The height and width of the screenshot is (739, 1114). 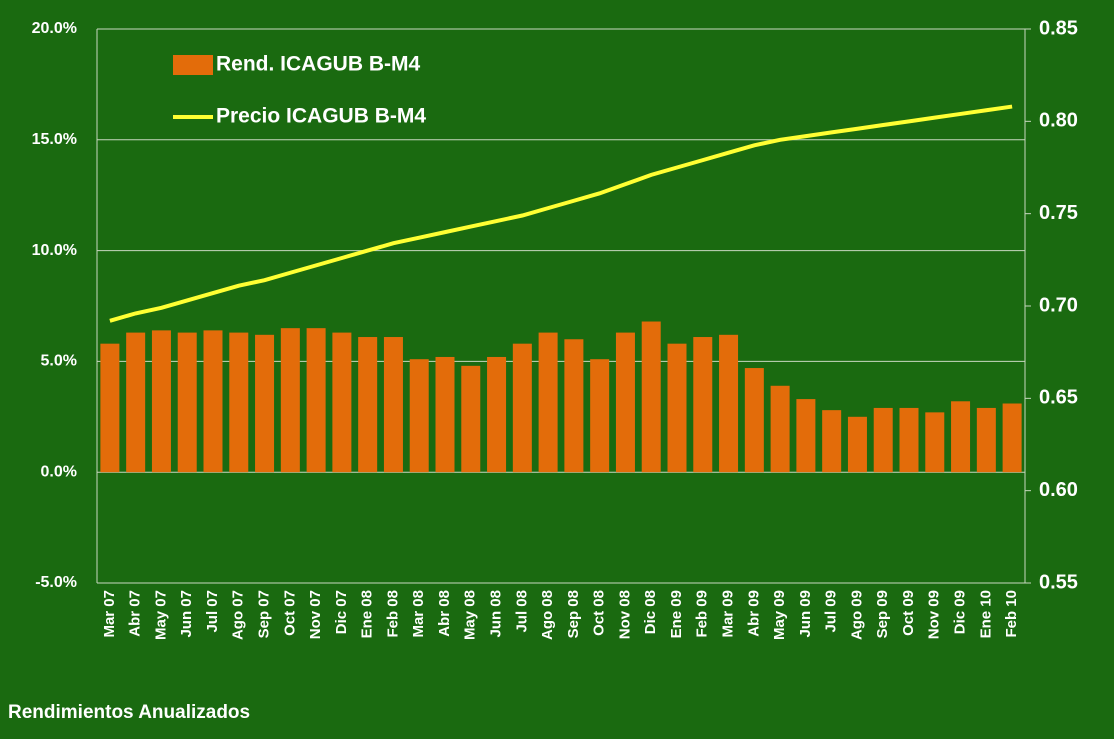 What do you see at coordinates (54, 28) in the screenshot?
I see `y-tick-label: 20.0%` at bounding box center [54, 28].